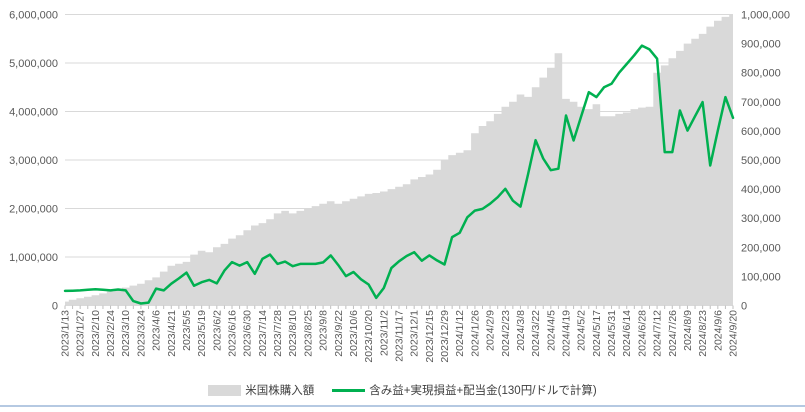 The height and width of the screenshot is (412, 805). Describe the element at coordinates (483, 391) in the screenshot. I see `legend-label-gain: 含み益+実現損益+配当金(130円/ドルで計算)` at that location.